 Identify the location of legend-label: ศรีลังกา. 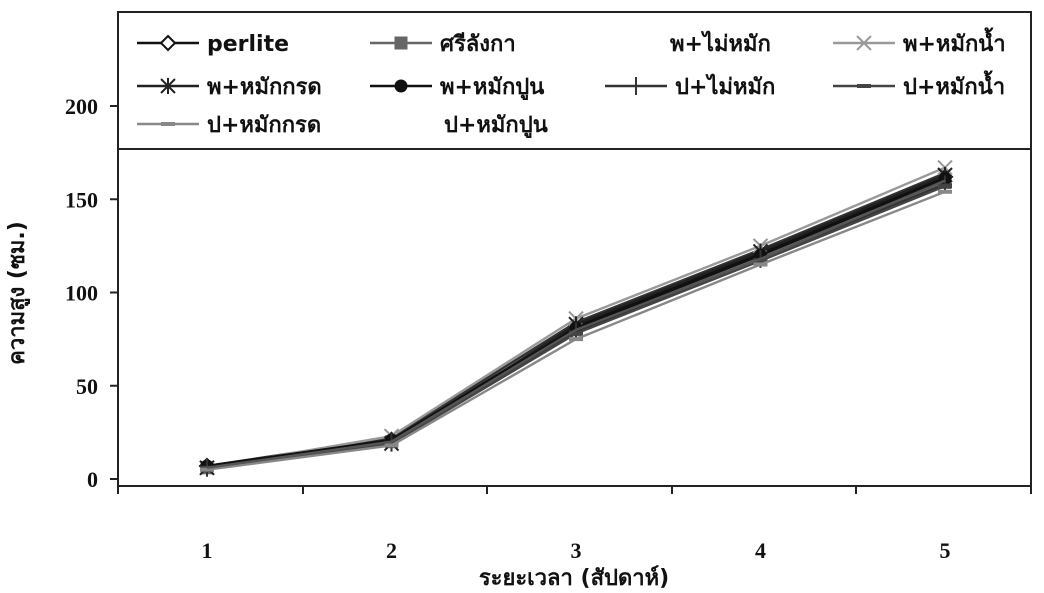
(478, 44).